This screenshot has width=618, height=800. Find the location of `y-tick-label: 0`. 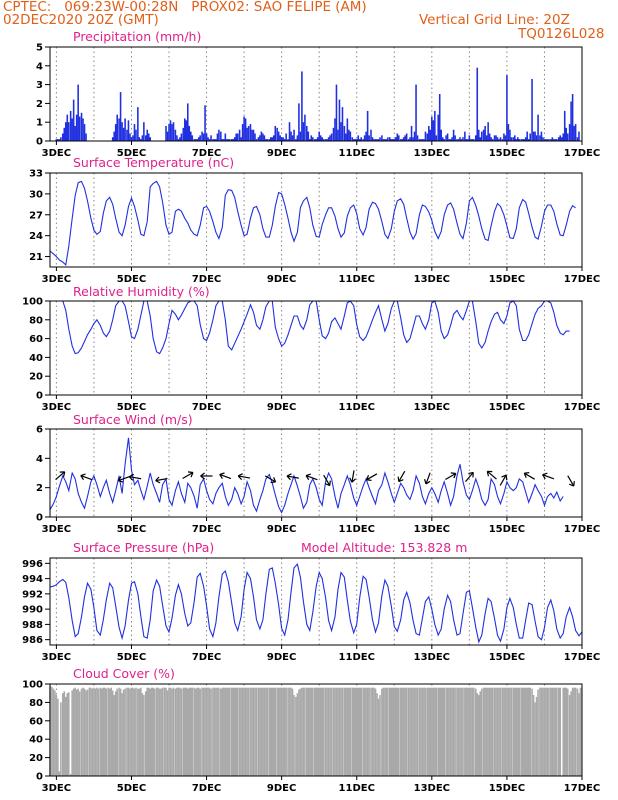

y-tick-label: 0 is located at coordinates (39, 777).